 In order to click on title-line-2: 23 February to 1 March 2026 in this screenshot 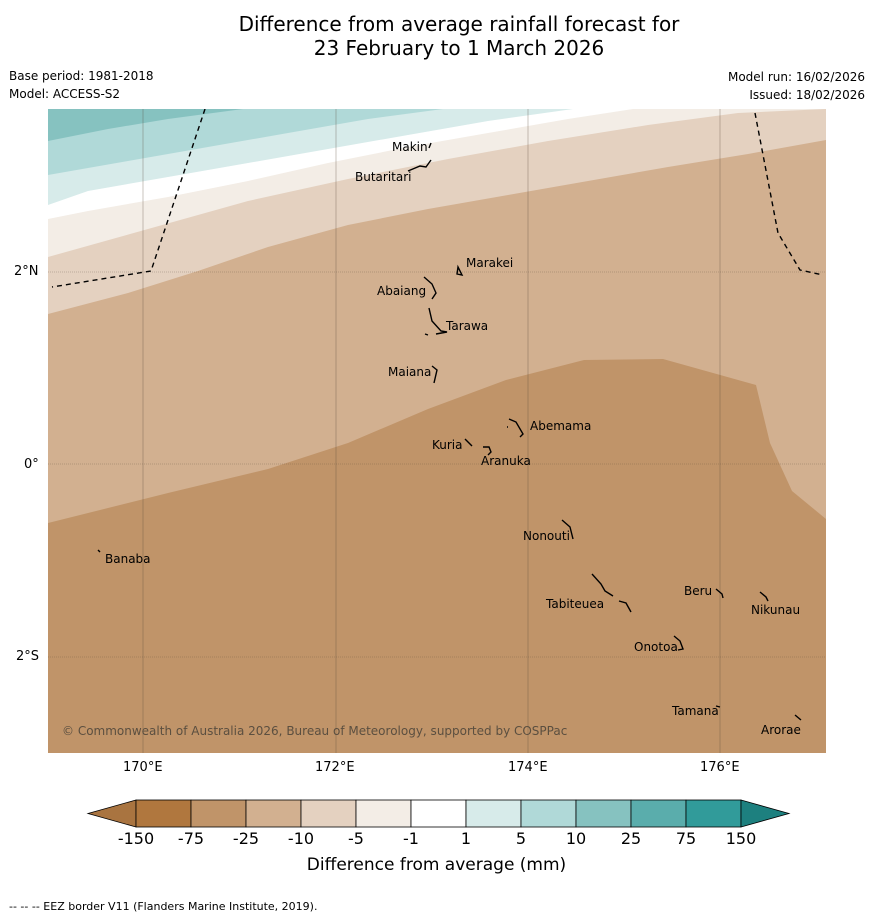, I will do `click(459, 48)`.